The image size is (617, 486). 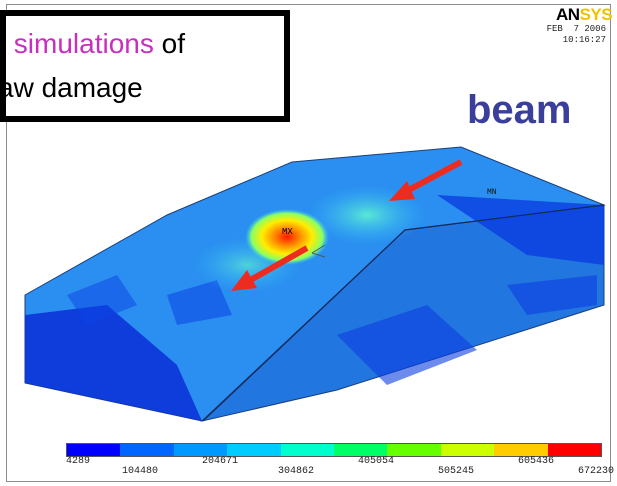 What do you see at coordinates (78, 461) in the screenshot?
I see `legend-tick-label: 4289` at bounding box center [78, 461].